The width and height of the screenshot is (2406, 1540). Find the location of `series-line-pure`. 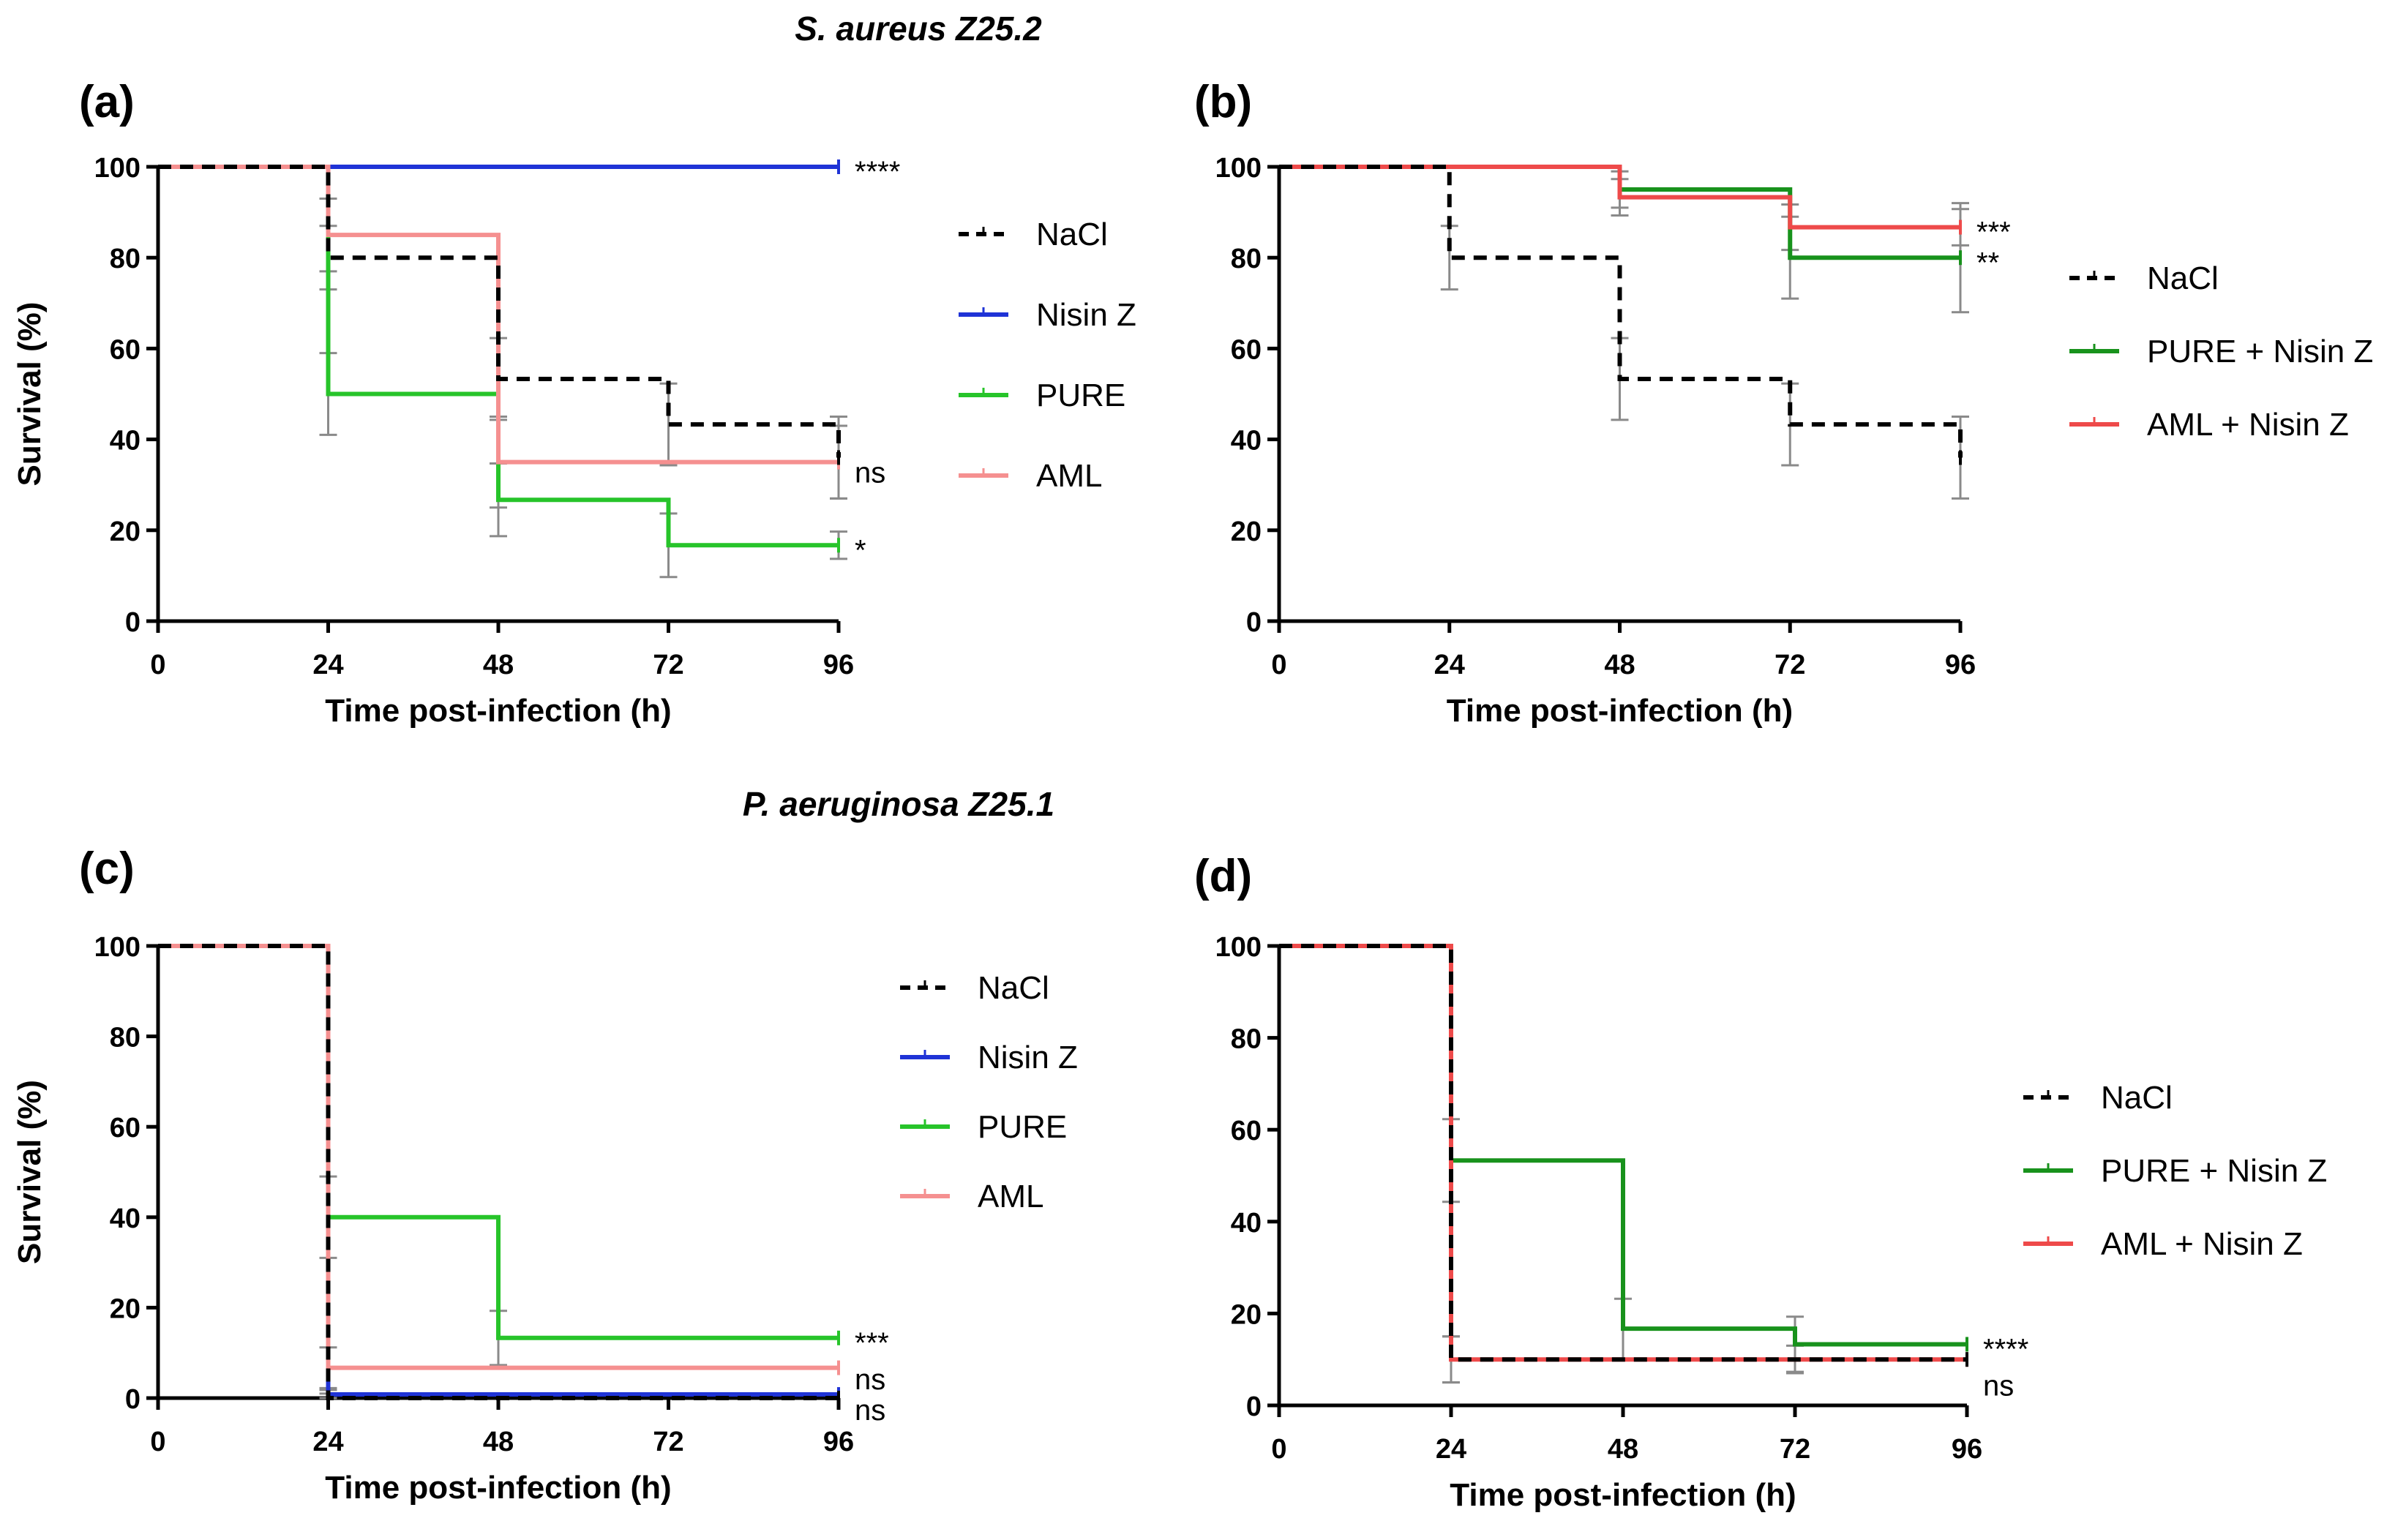

series-line-pure is located at coordinates (498, 1142).